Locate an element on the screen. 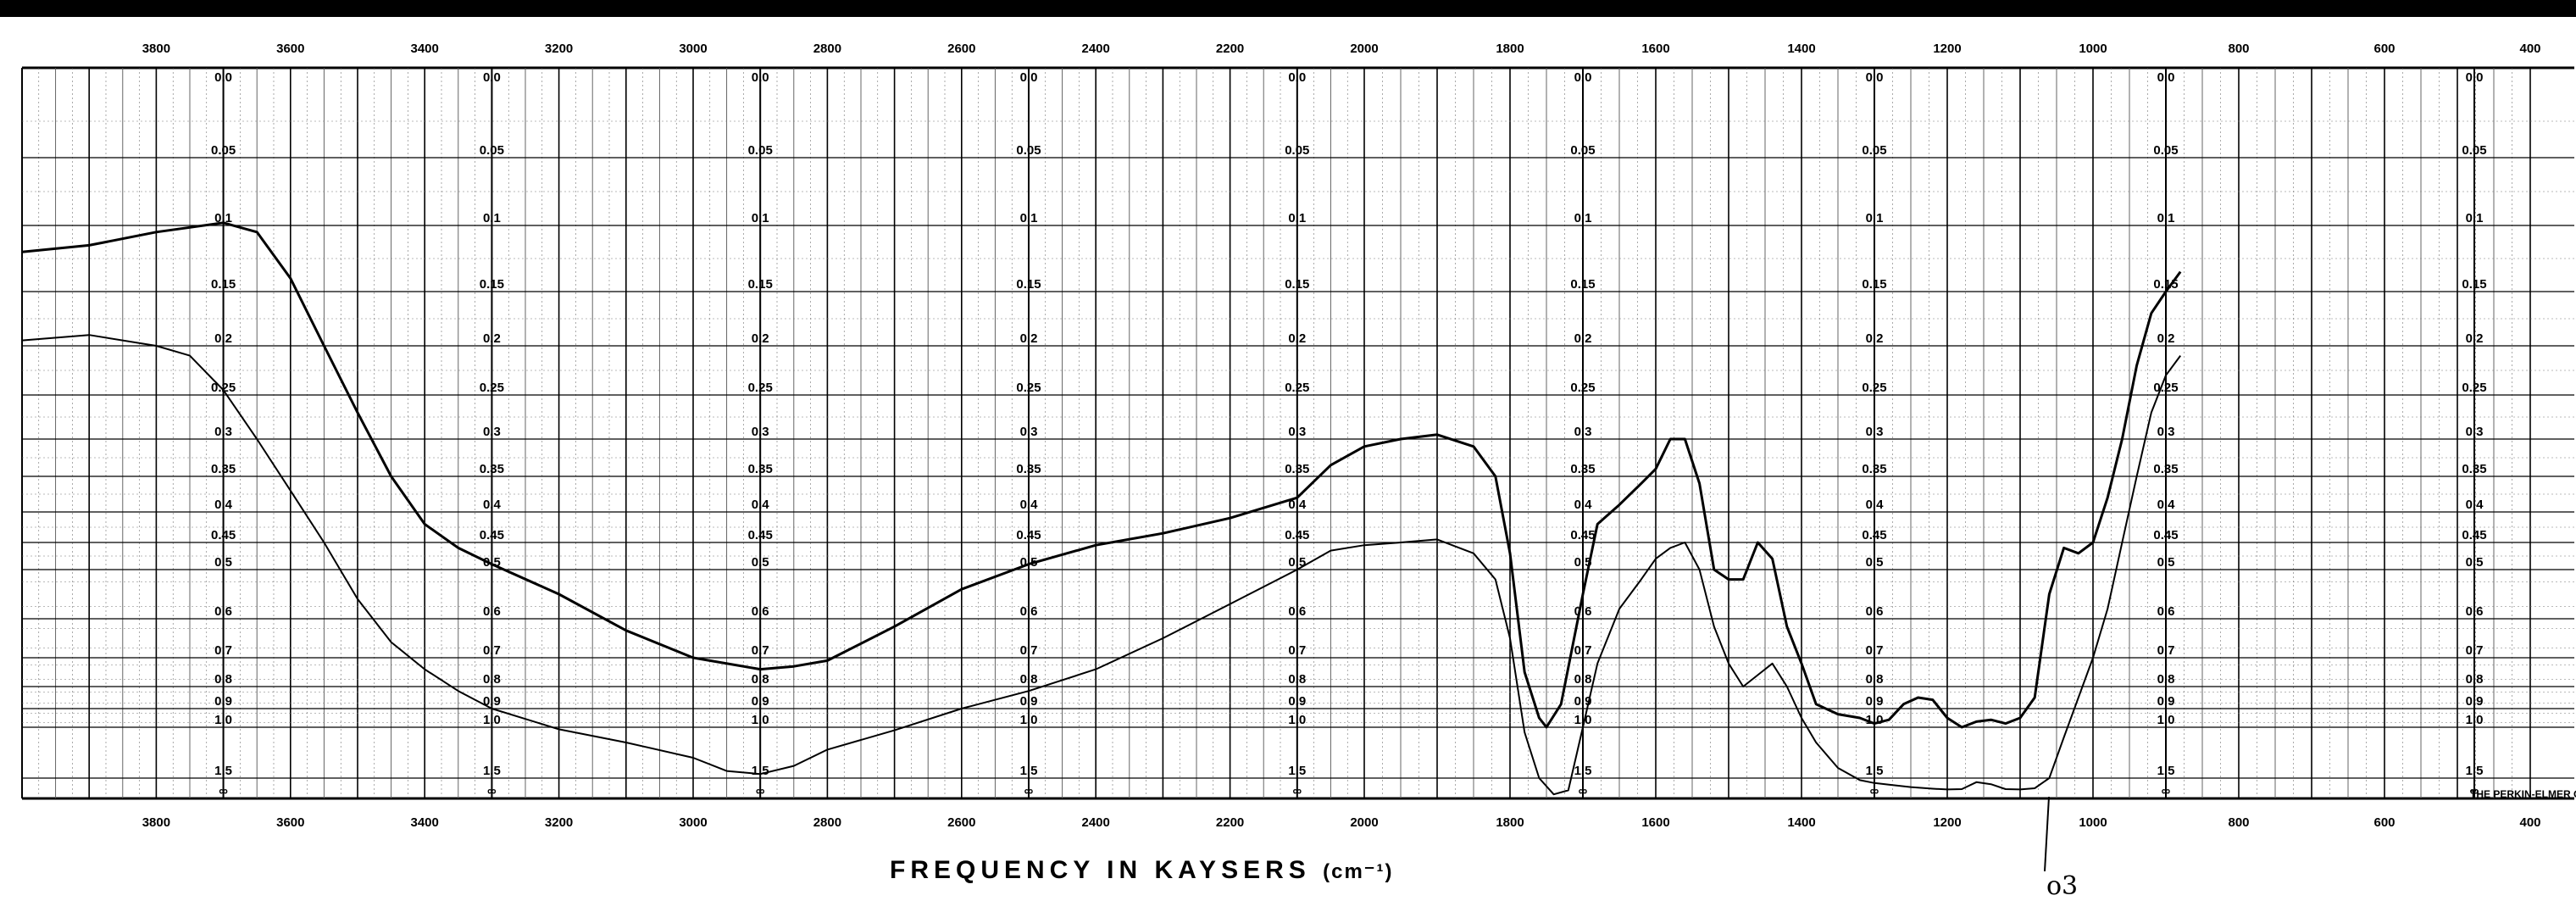 This screenshot has height=901, width=2576. x-tick-label-top: 800 is located at coordinates (2238, 49).